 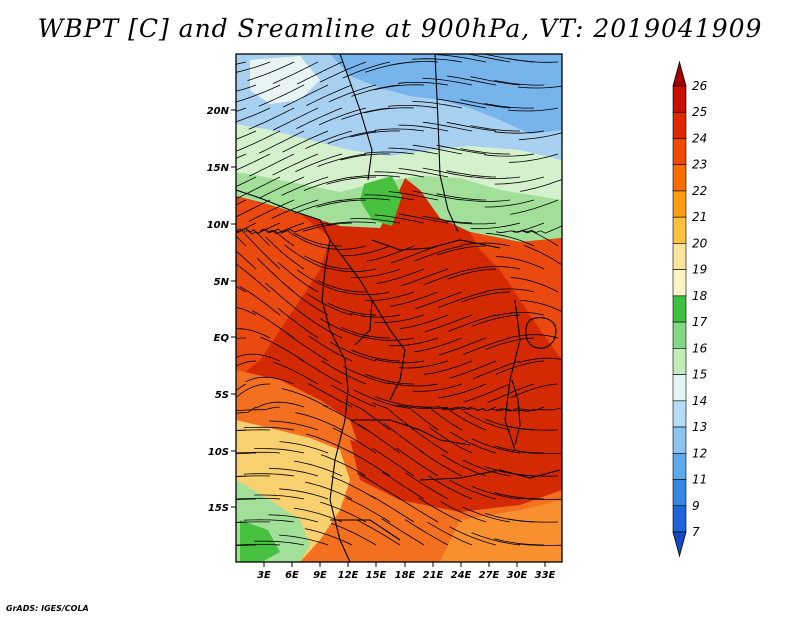 What do you see at coordinates (365, 530) in the screenshot?
I see `border-angola-south` at bounding box center [365, 530].